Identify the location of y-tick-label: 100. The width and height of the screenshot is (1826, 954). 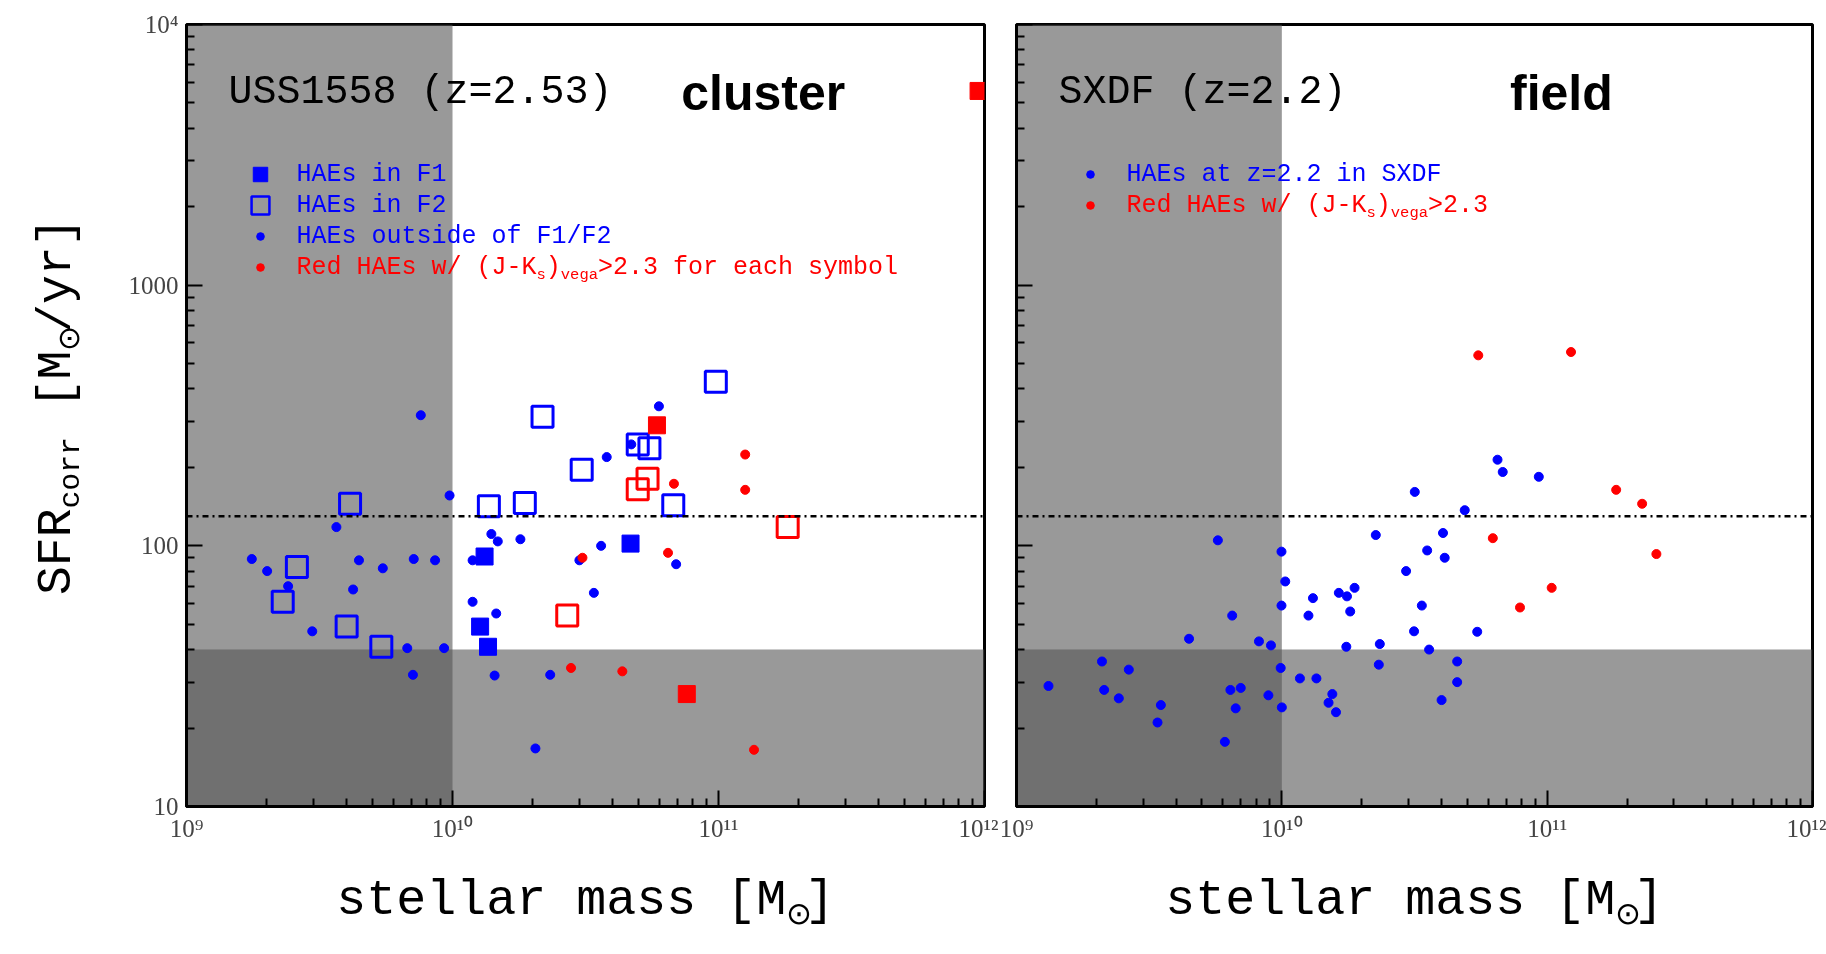
(160, 546).